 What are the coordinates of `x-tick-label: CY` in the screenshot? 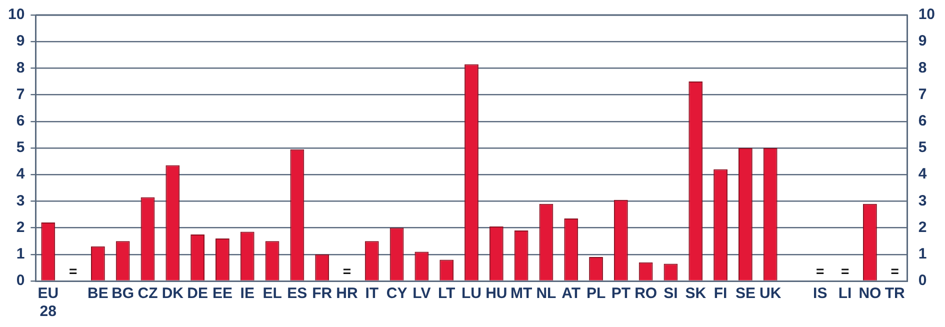 It's located at (397, 293).